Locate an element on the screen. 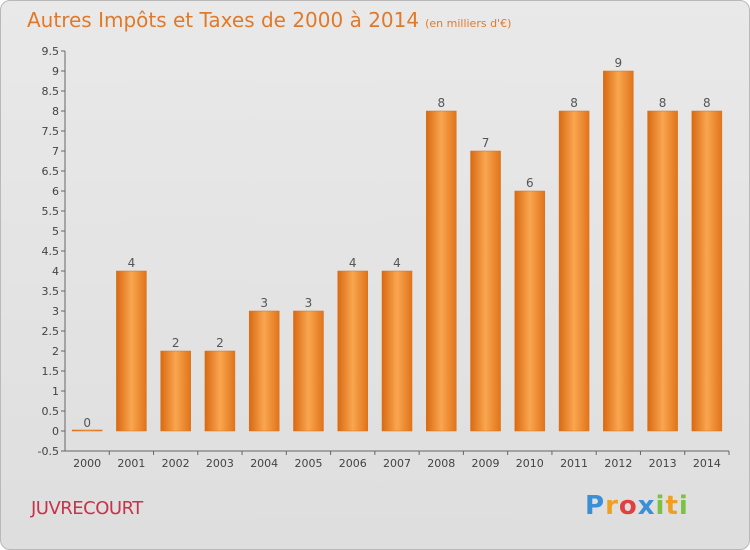  x-tick-label: 2001 is located at coordinates (131, 463).